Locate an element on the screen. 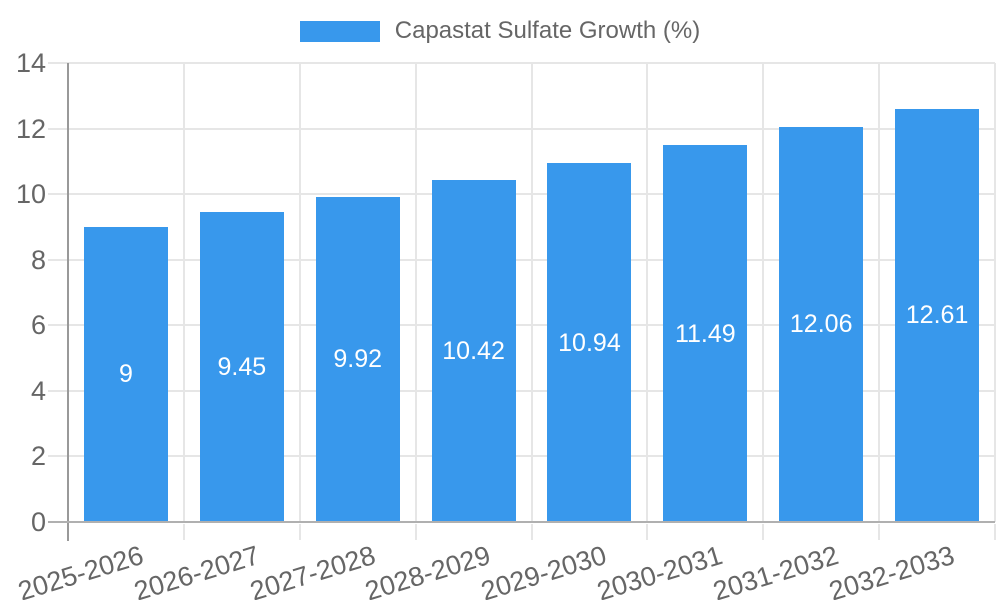 This screenshot has height=600, width=1000. x-tick-label: 2028-2029 is located at coordinates (428, 570).